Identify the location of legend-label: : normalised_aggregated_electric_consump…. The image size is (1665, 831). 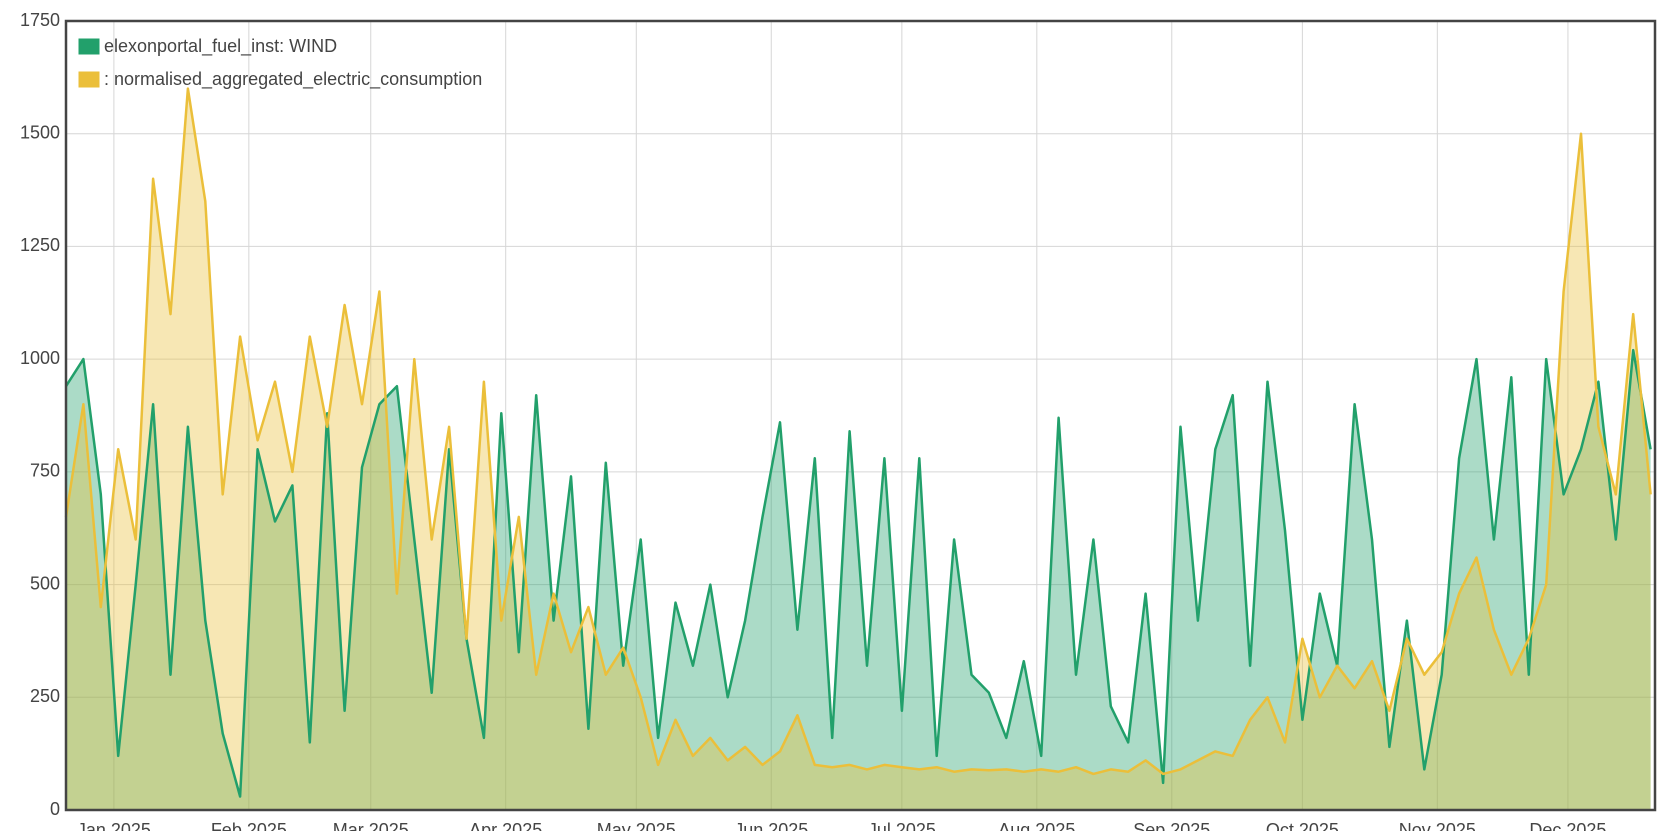
(293, 79).